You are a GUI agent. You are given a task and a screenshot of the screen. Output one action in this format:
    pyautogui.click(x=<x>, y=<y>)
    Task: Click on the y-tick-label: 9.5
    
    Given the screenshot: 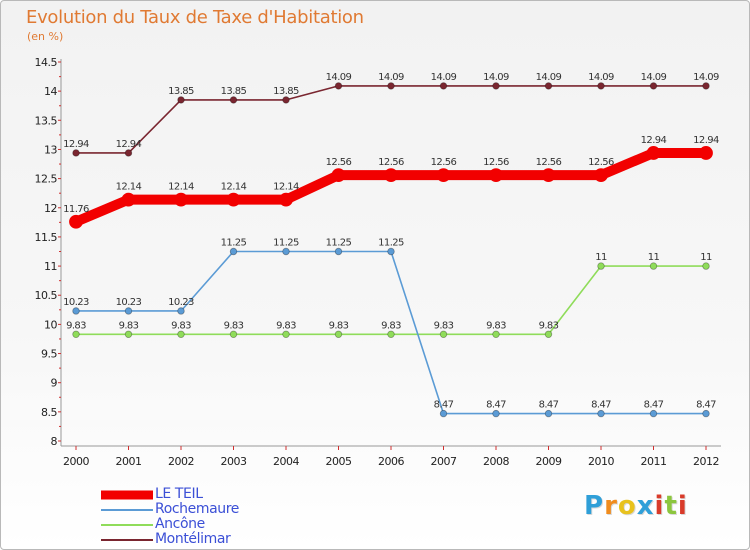 What is the action you would take?
    pyautogui.click(x=49, y=354)
    